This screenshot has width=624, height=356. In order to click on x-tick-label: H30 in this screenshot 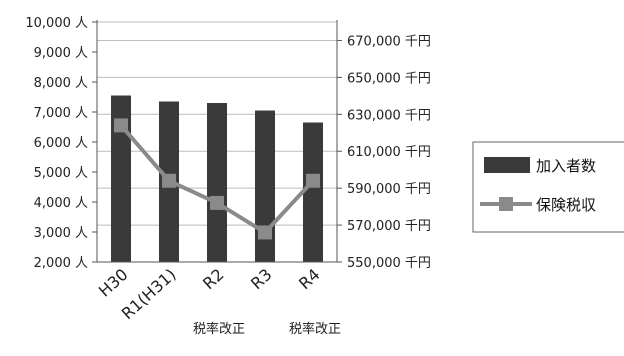, I will do `click(113, 283)`.